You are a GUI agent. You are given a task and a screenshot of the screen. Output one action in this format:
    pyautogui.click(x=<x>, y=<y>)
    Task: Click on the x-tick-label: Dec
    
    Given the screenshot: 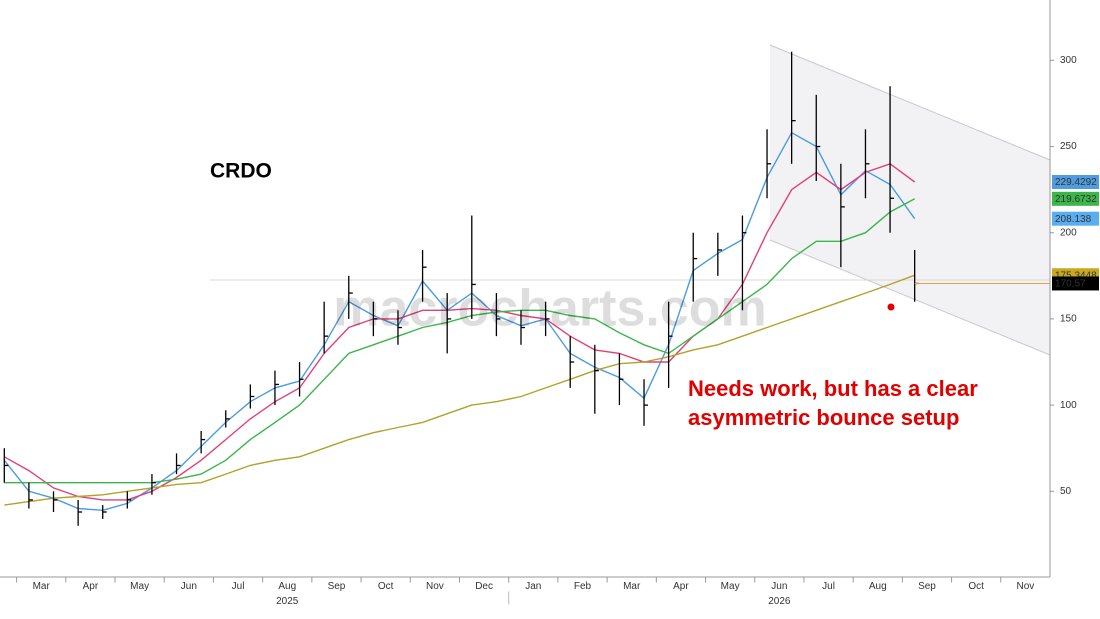 What is the action you would take?
    pyautogui.click(x=484, y=586)
    